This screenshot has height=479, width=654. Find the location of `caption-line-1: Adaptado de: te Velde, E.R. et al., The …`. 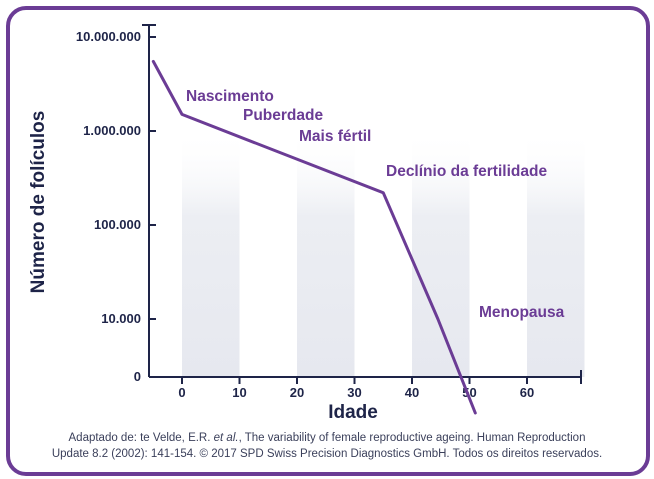

caption-line-1: Adaptado de: te Velde, E.R. et al., The … is located at coordinates (327, 438).